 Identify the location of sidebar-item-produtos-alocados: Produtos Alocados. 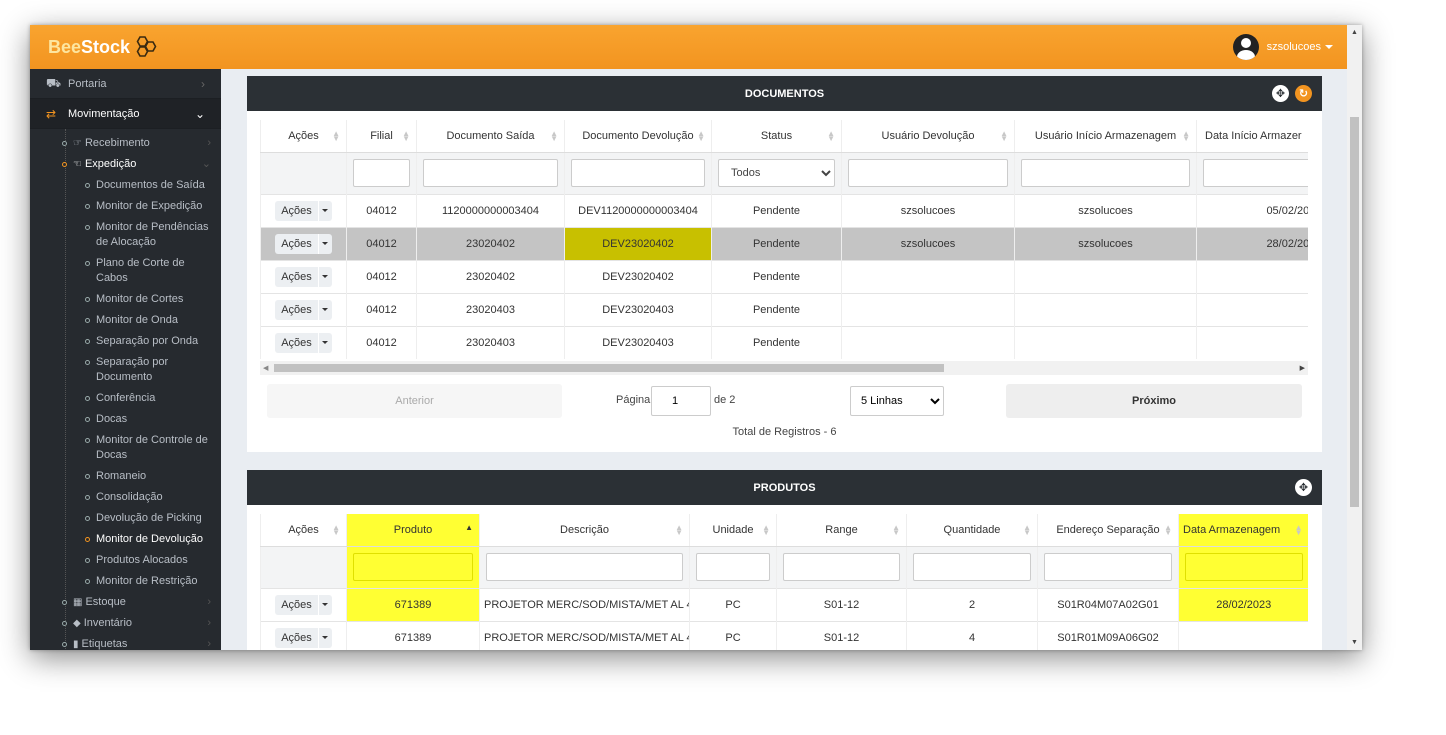
(125, 560).